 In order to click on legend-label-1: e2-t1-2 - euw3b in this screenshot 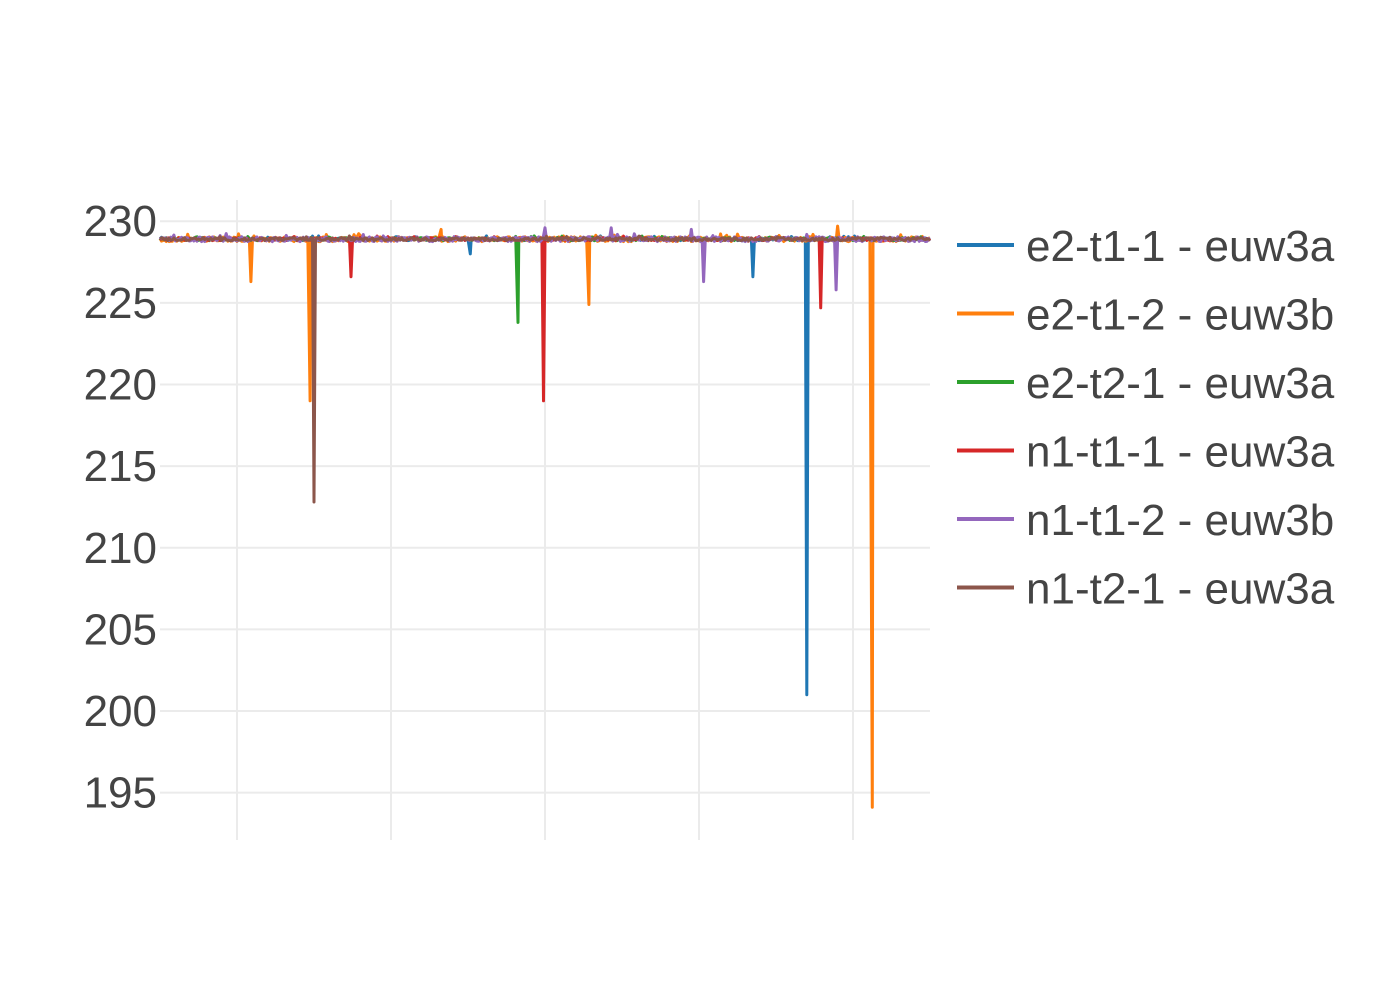, I will do `click(1180, 315)`.